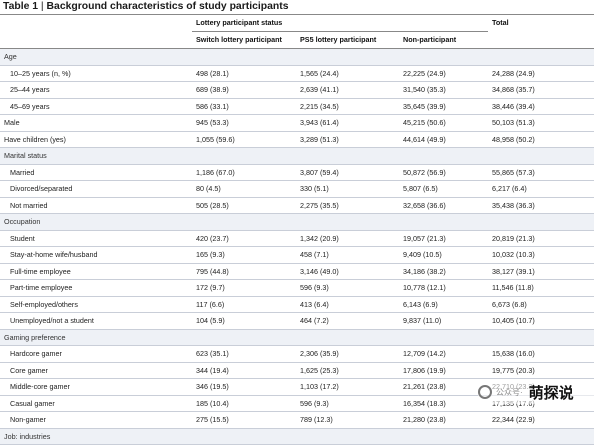  I want to click on header-total-blank, so click(541, 40).